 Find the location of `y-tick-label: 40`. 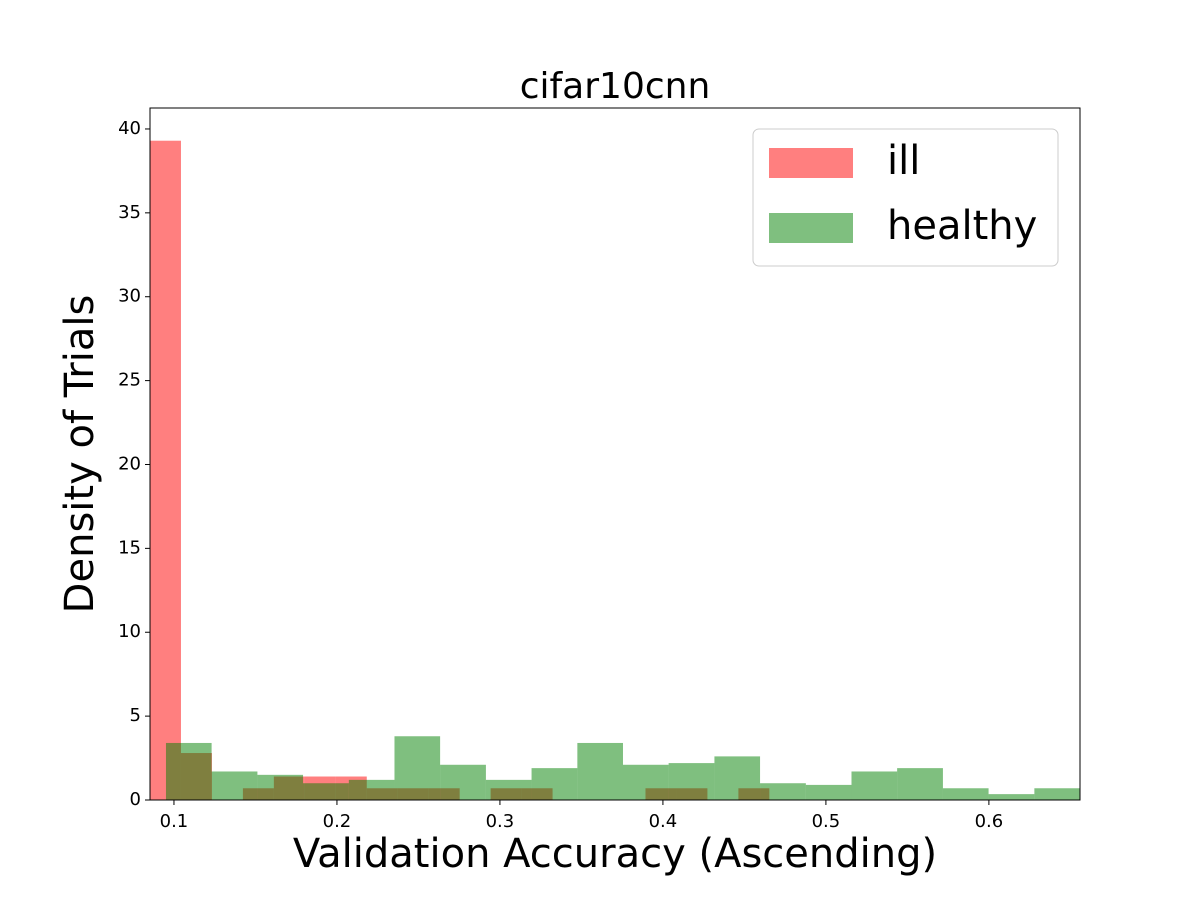

y-tick-label: 40 is located at coordinates (129, 128).